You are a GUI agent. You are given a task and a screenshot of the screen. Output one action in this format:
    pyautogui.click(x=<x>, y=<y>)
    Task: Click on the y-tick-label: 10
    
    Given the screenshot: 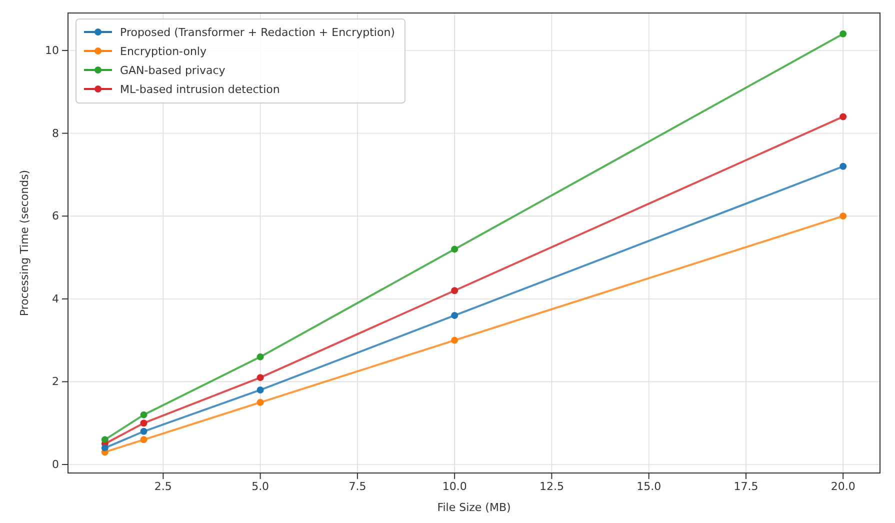 What is the action you would take?
    pyautogui.click(x=52, y=50)
    